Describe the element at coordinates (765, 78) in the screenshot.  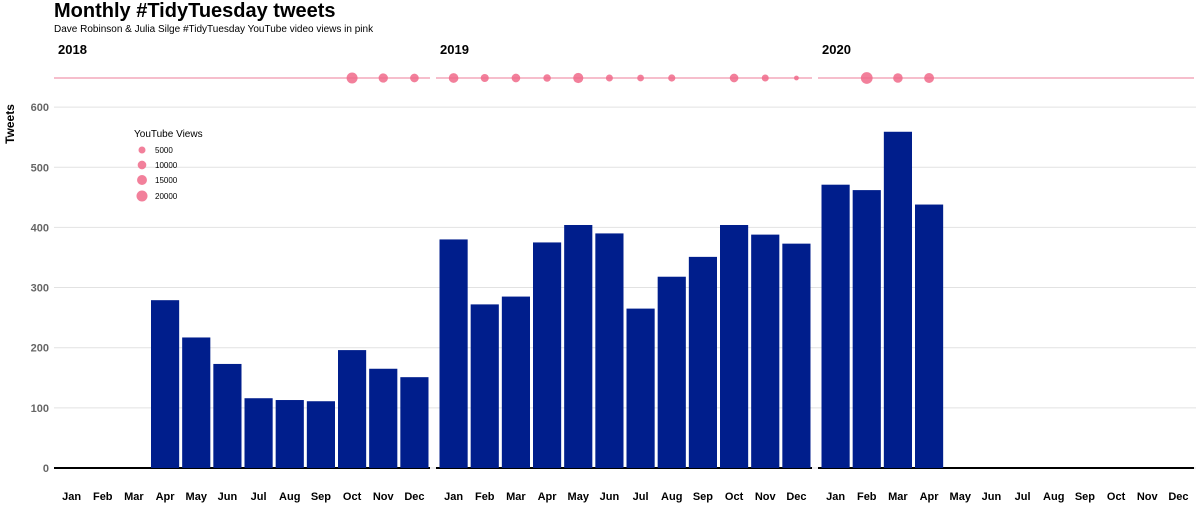
I see `views-point-2019-Nov` at that location.